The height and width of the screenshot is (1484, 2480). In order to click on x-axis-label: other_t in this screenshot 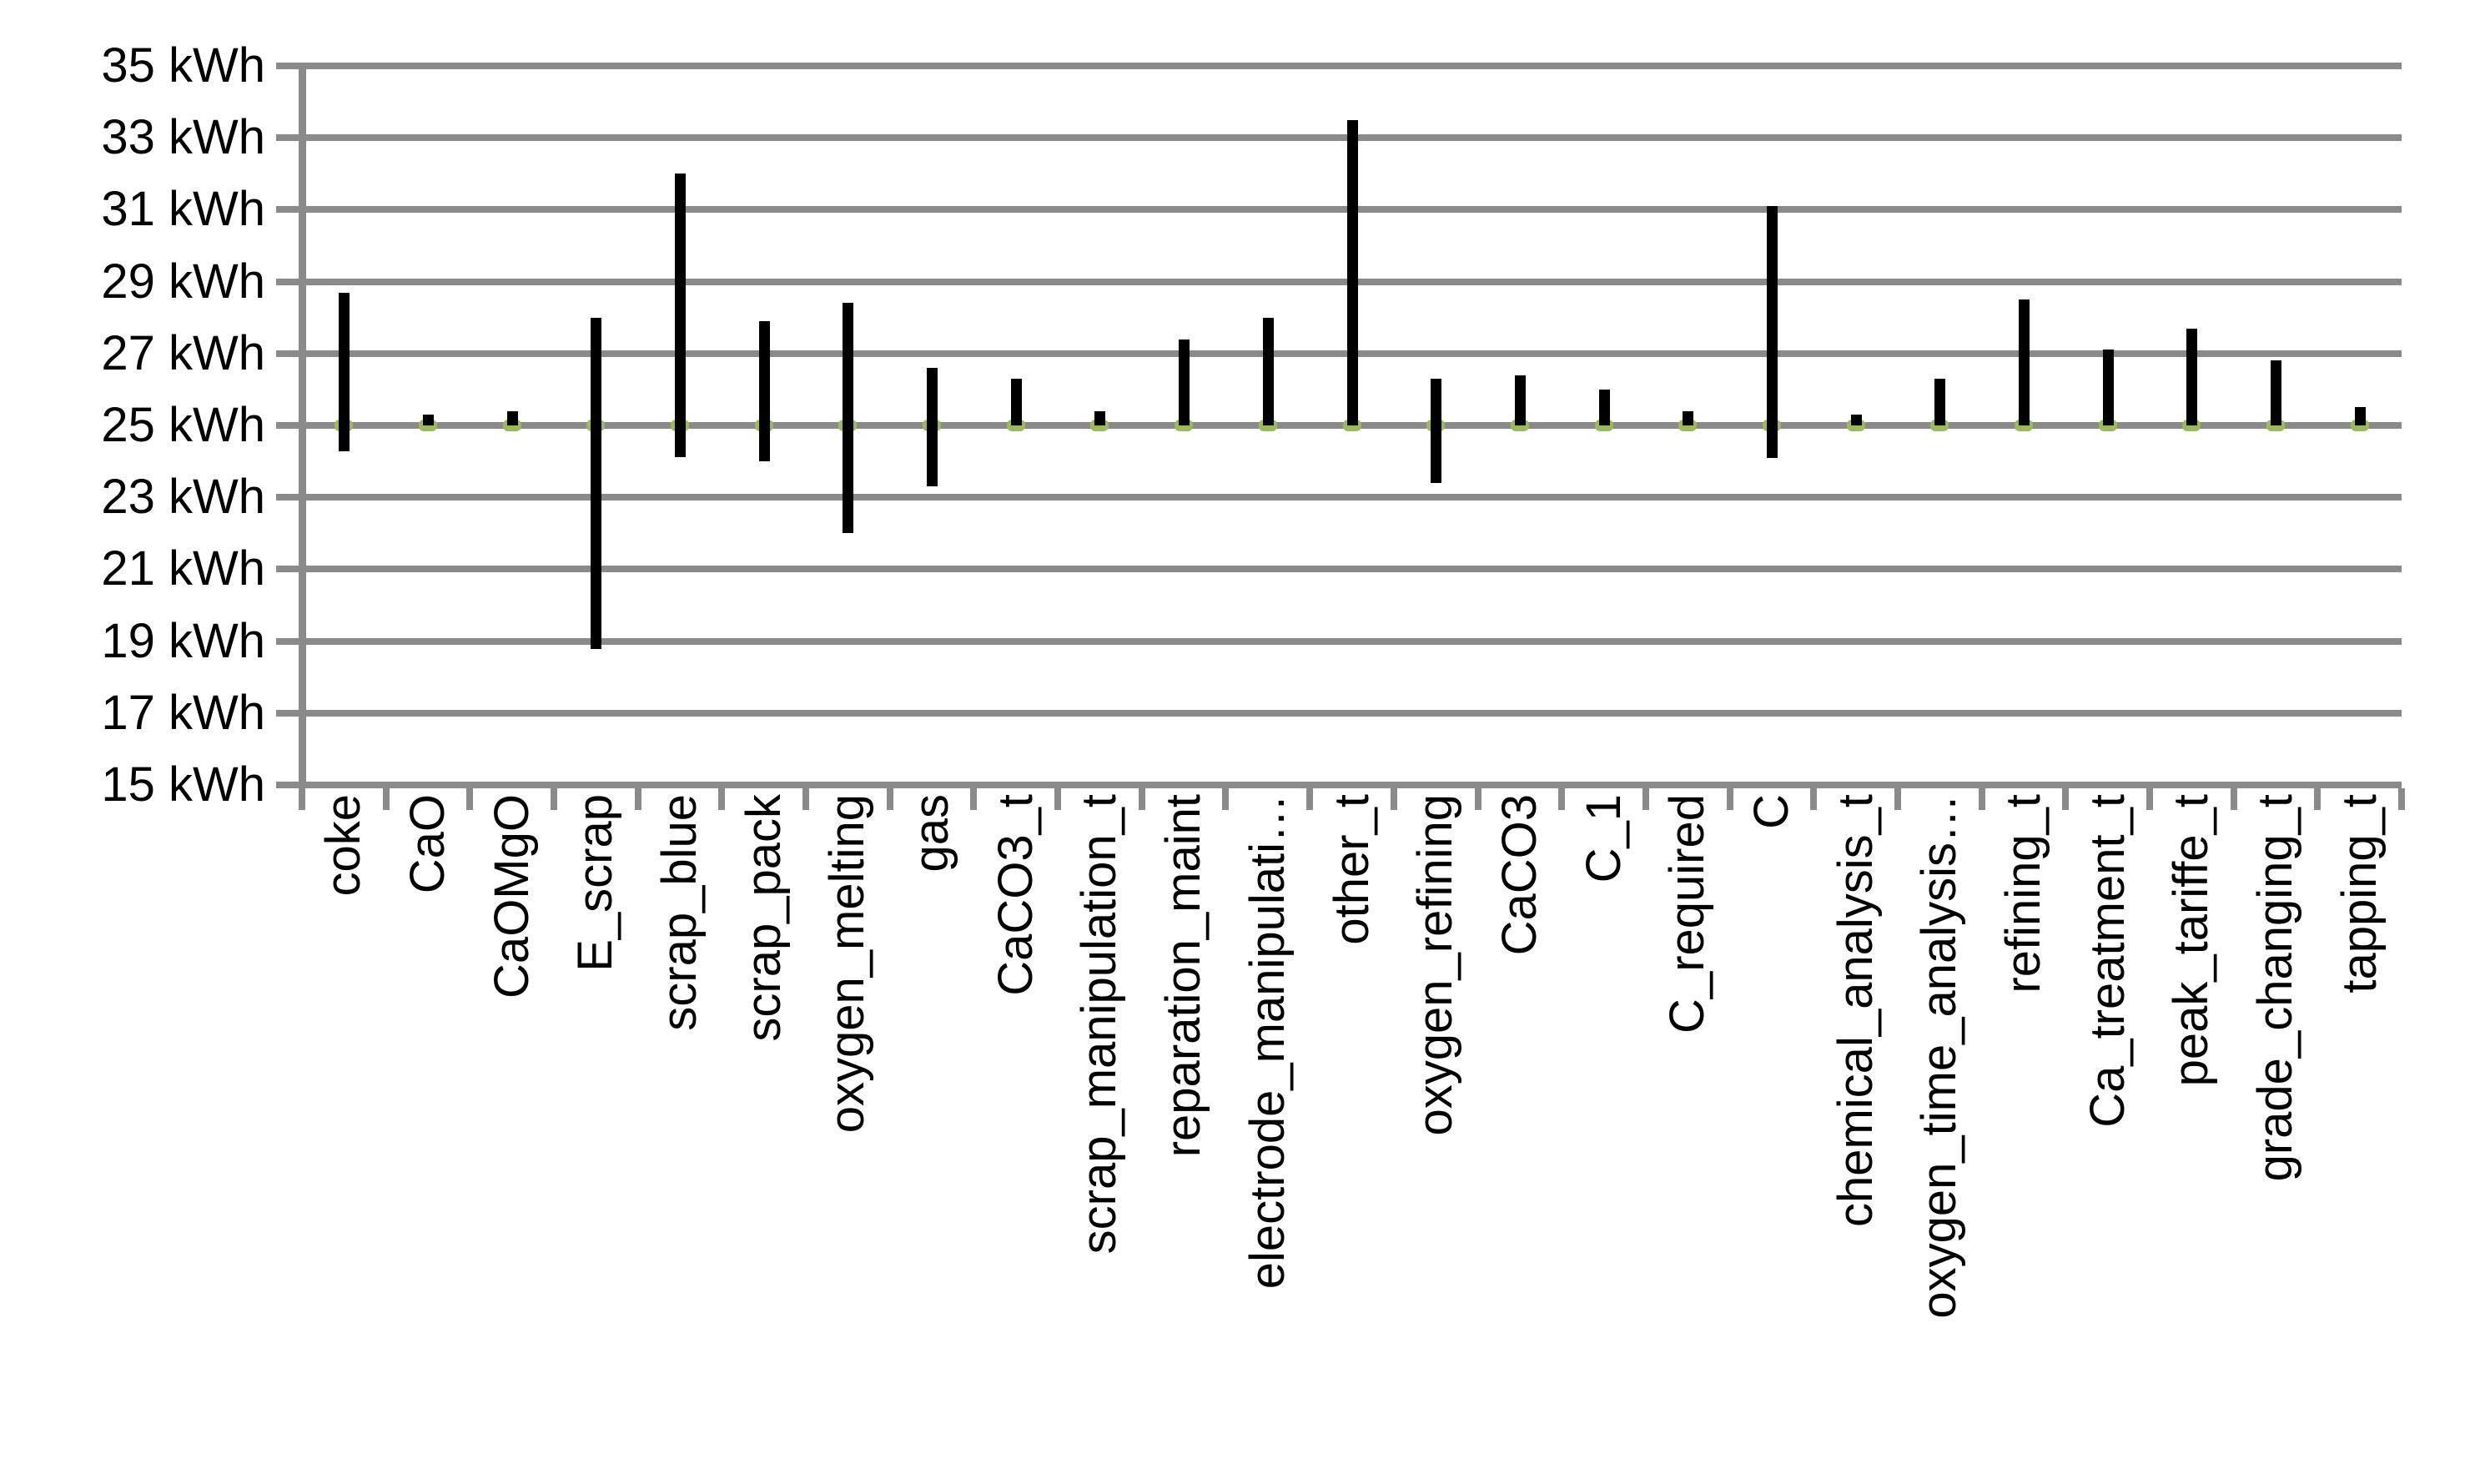, I will do `click(1352, 870)`.